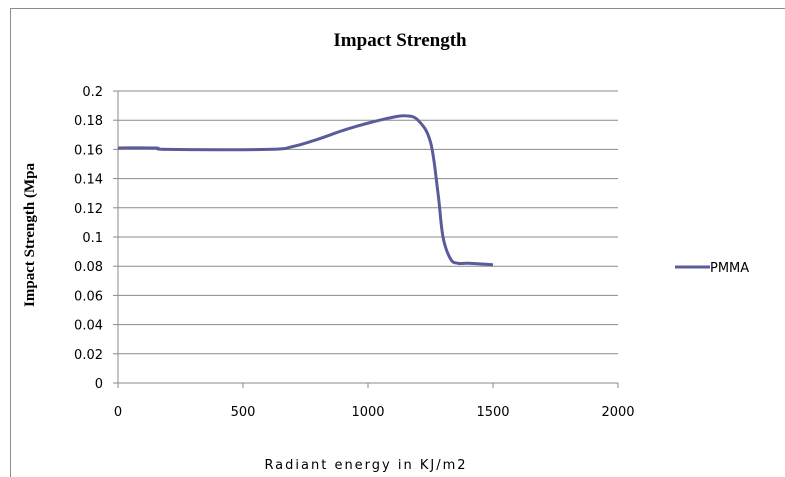 This screenshot has height=477, width=785. I want to click on y-tick-label: 0.16, so click(88, 150).